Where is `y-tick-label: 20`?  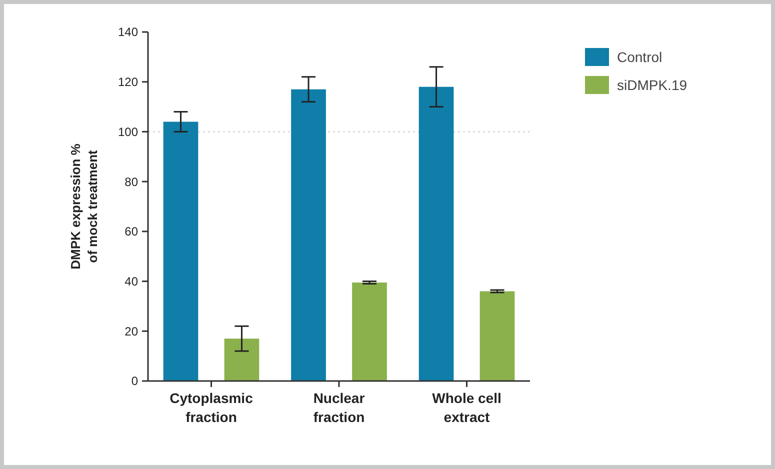 y-tick-label: 20 is located at coordinates (131, 331).